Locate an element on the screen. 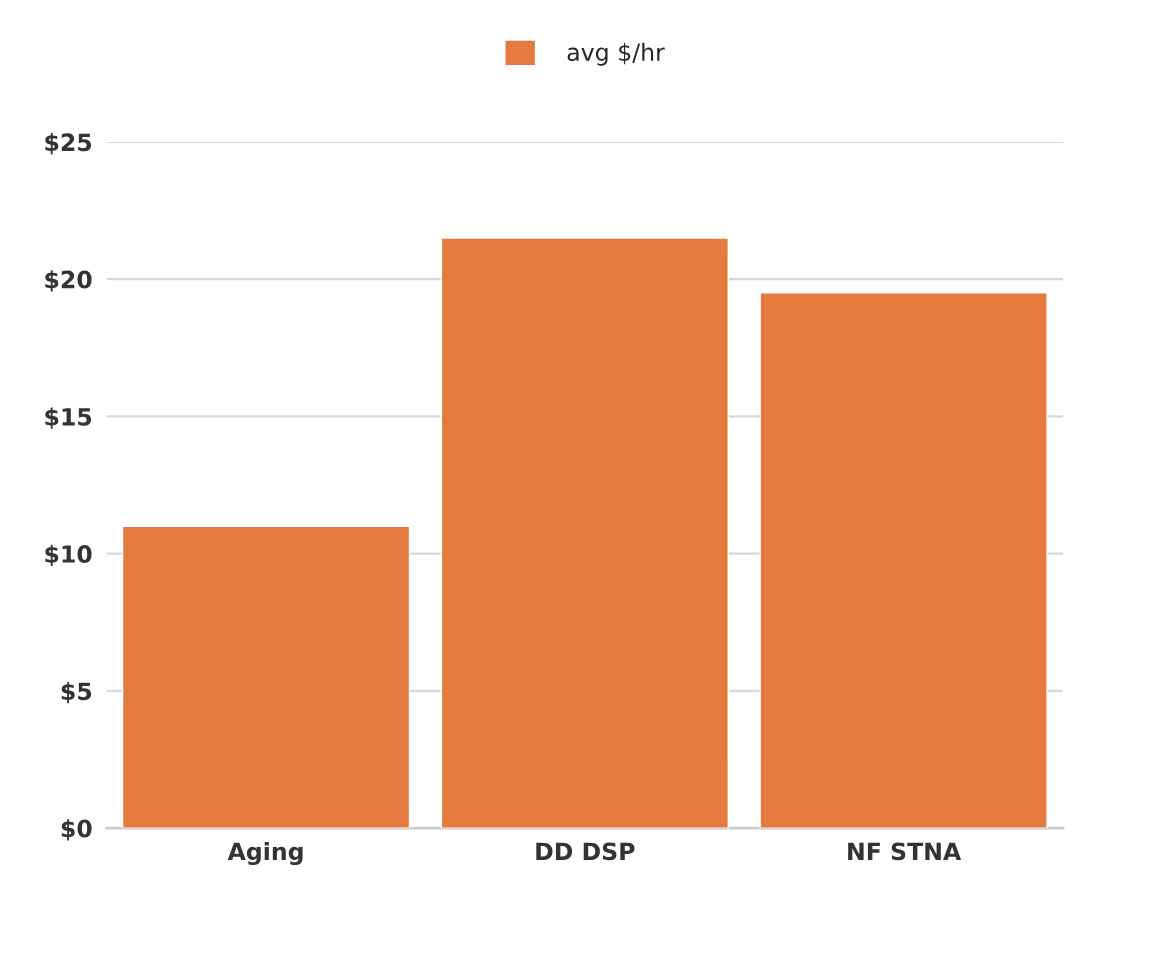 The width and height of the screenshot is (1172, 972). y-tick-label: $5 is located at coordinates (76, 692).